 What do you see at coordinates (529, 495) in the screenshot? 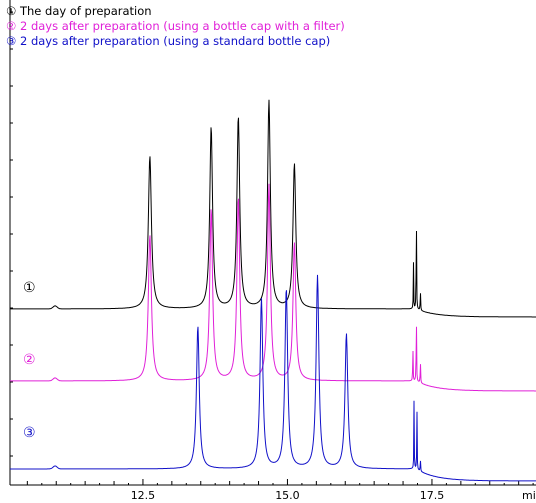
I see `x-axis-unit-label: min` at bounding box center [529, 495].